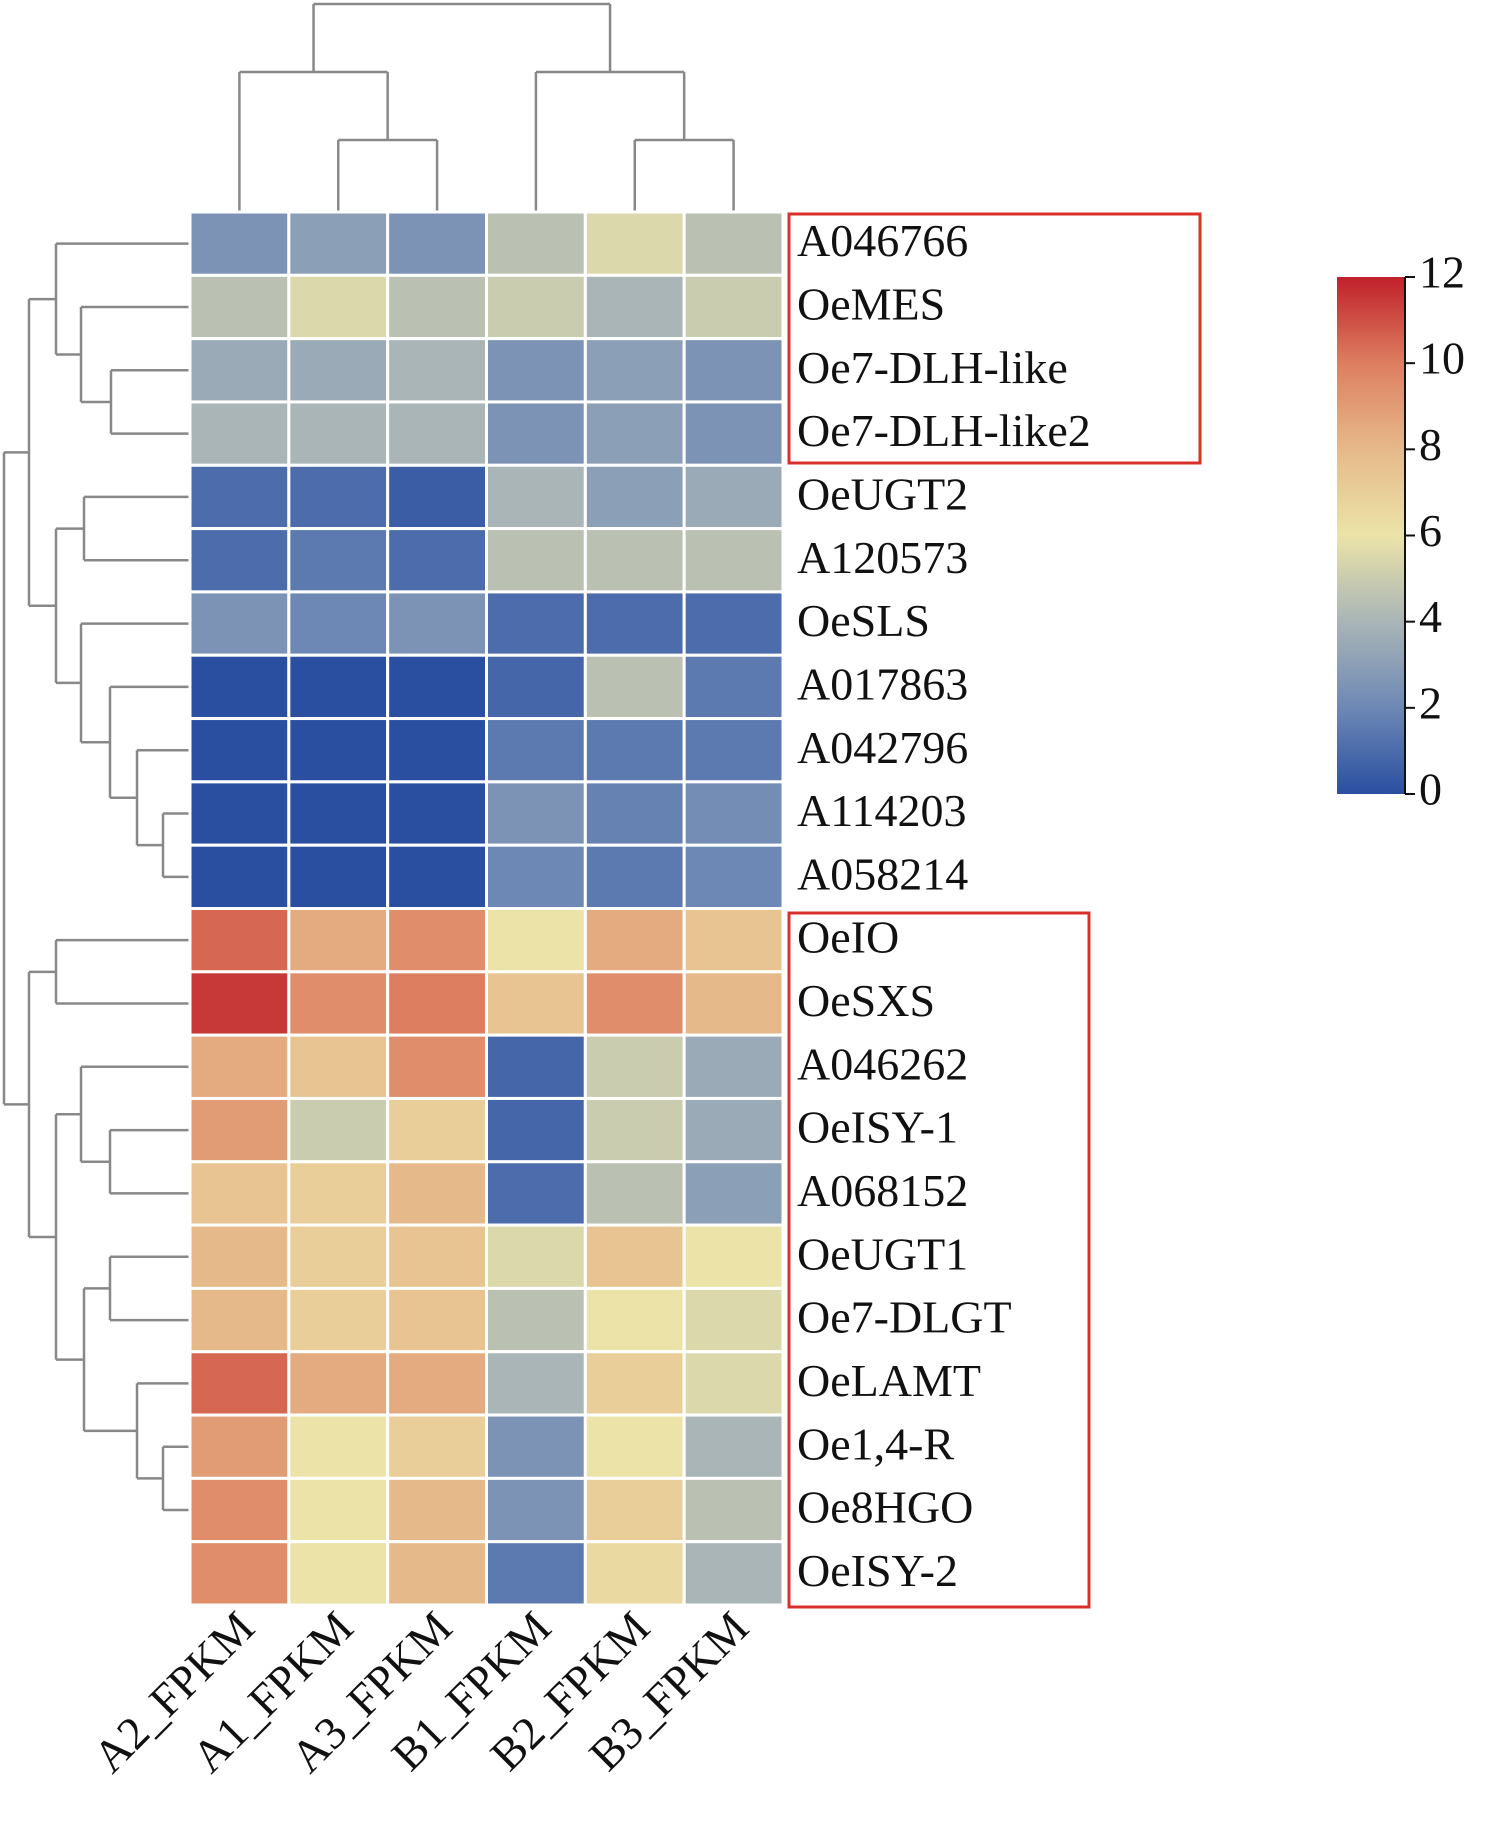 The width and height of the screenshot is (1489, 1830). What do you see at coordinates (866, 1000) in the screenshot?
I see `row-label: OeSXS` at bounding box center [866, 1000].